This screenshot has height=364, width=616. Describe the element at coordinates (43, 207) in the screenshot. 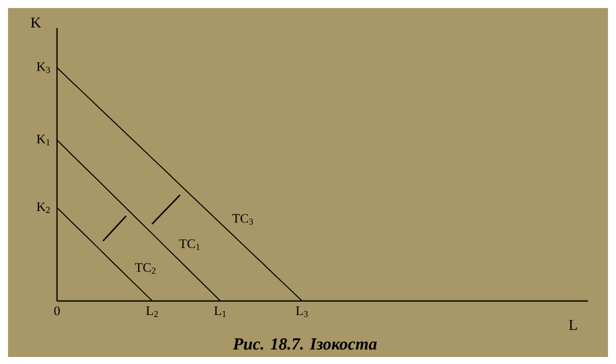

I see `text: K$_{2}$` at that location.